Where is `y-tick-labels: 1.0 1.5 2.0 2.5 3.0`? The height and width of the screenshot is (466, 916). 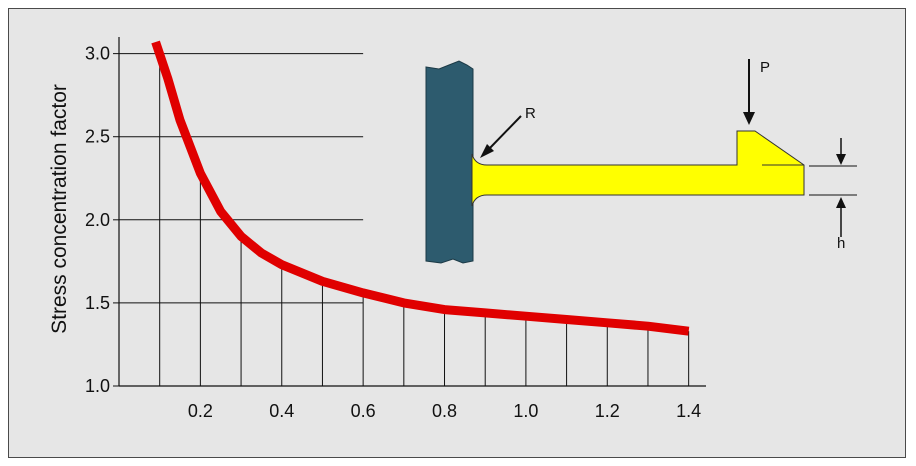 y-tick-labels: 1.0 1.5 2.0 2.5 3.0 is located at coordinates (97, 220).